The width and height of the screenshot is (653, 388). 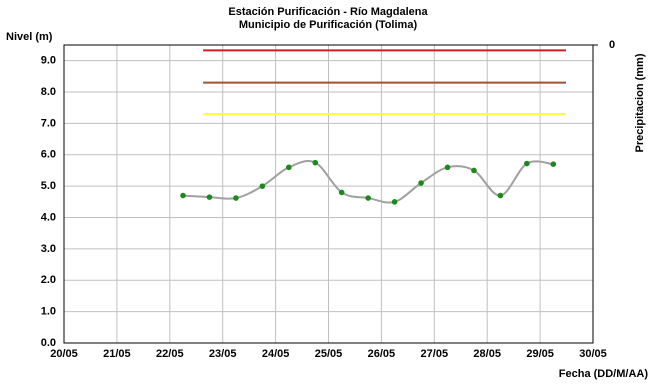 What do you see at coordinates (48, 155) in the screenshot?
I see `y-tick-label: 6.0` at bounding box center [48, 155].